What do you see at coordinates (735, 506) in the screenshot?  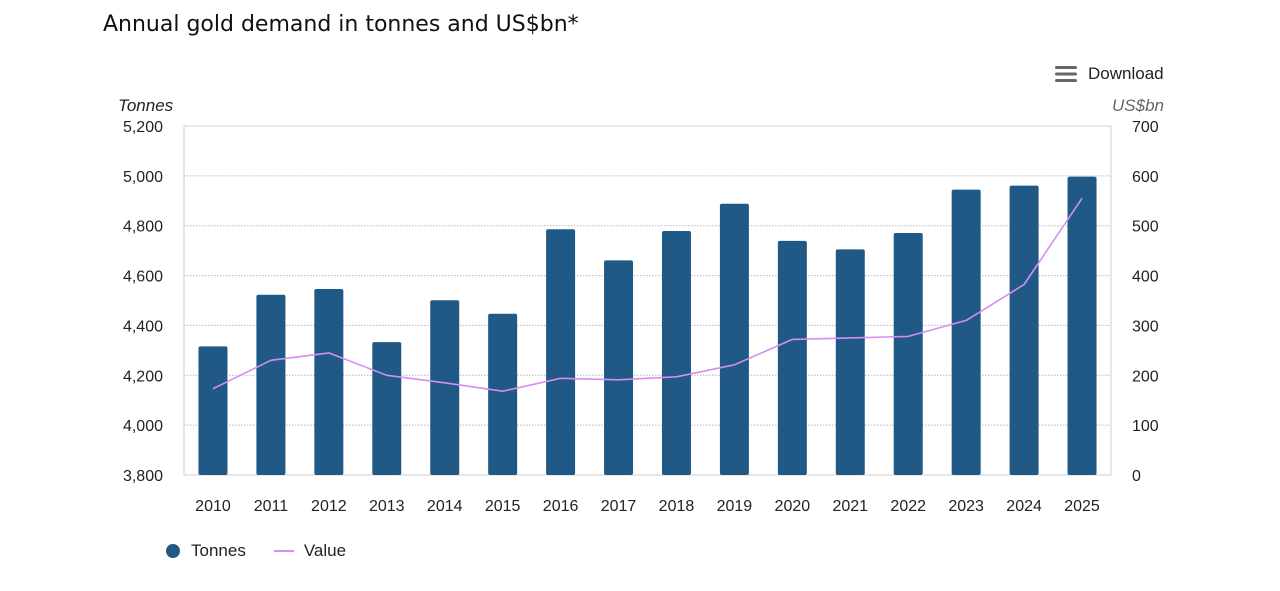 I see `x-tick-label: 2019` at bounding box center [735, 506].